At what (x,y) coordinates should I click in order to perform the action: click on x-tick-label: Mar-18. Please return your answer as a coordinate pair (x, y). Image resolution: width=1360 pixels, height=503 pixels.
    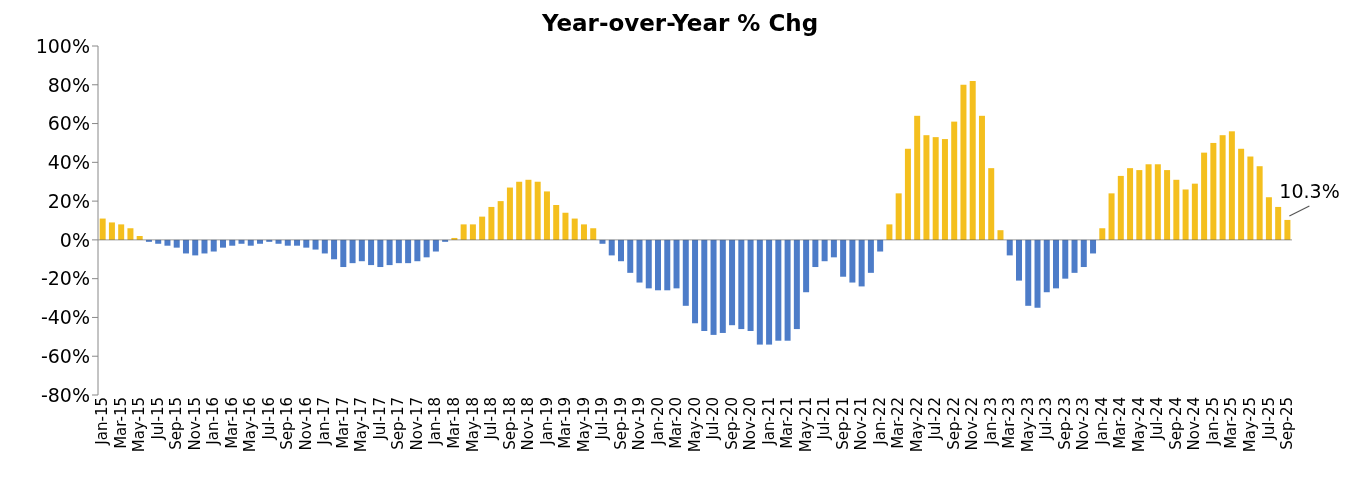
    Looking at the image, I should click on (454, 423).